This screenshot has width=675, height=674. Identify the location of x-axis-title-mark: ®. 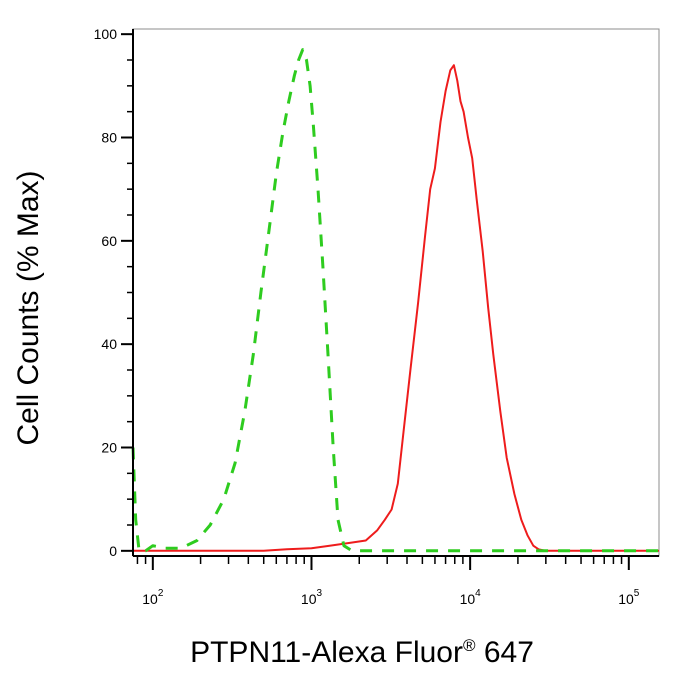
(469, 645).